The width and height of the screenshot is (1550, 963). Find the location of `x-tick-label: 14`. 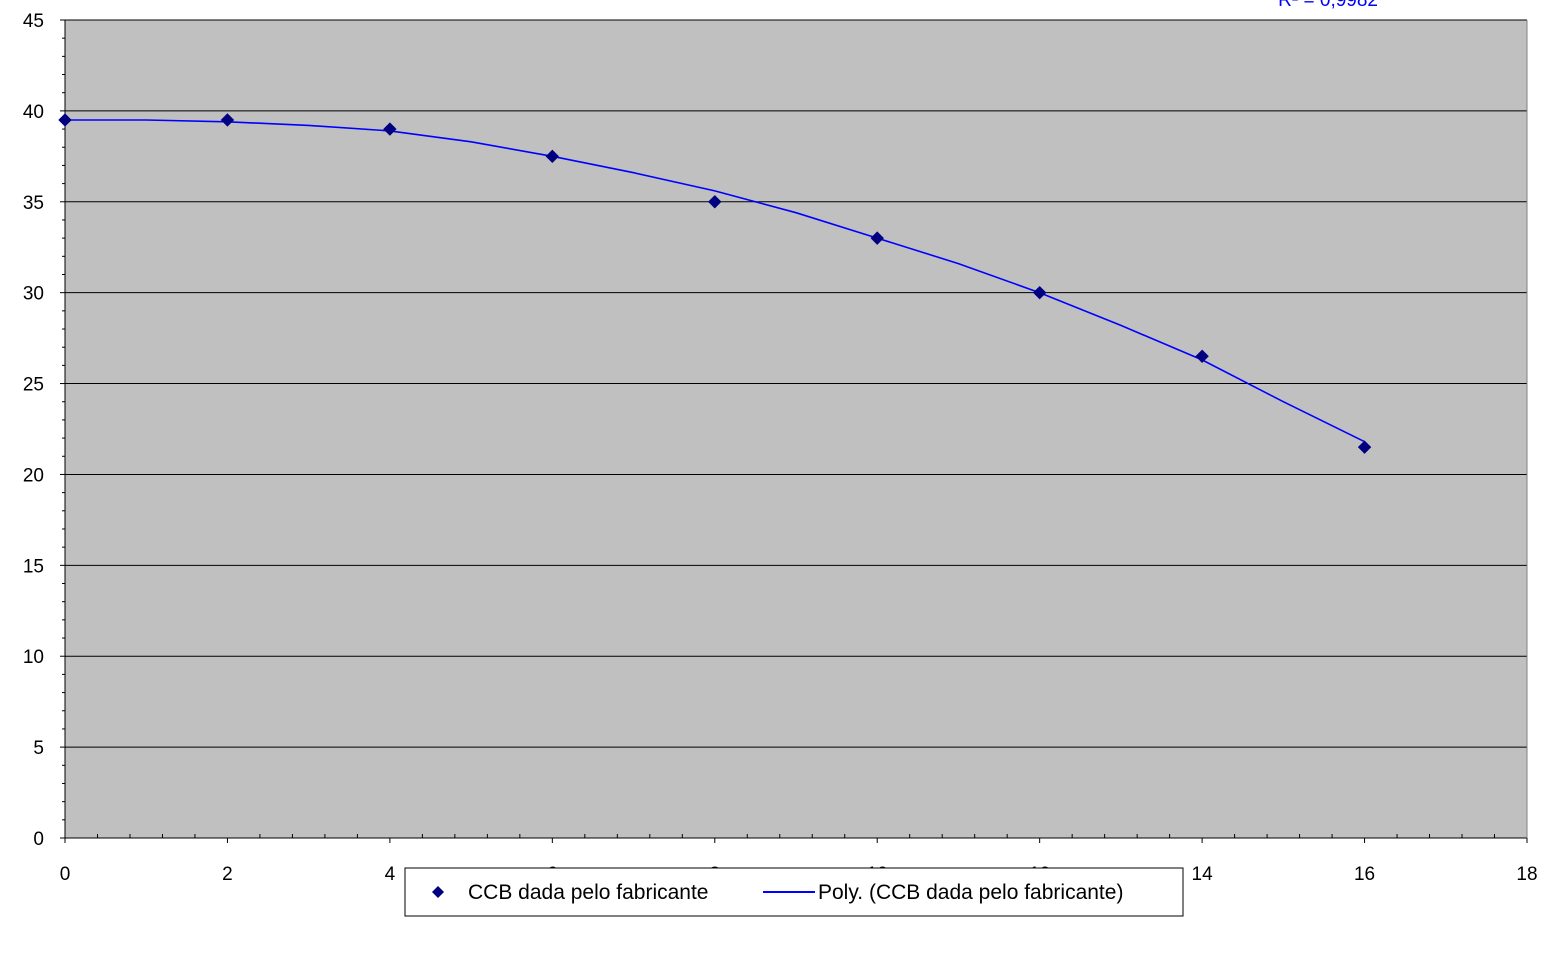

x-tick-label: 14 is located at coordinates (1203, 874).